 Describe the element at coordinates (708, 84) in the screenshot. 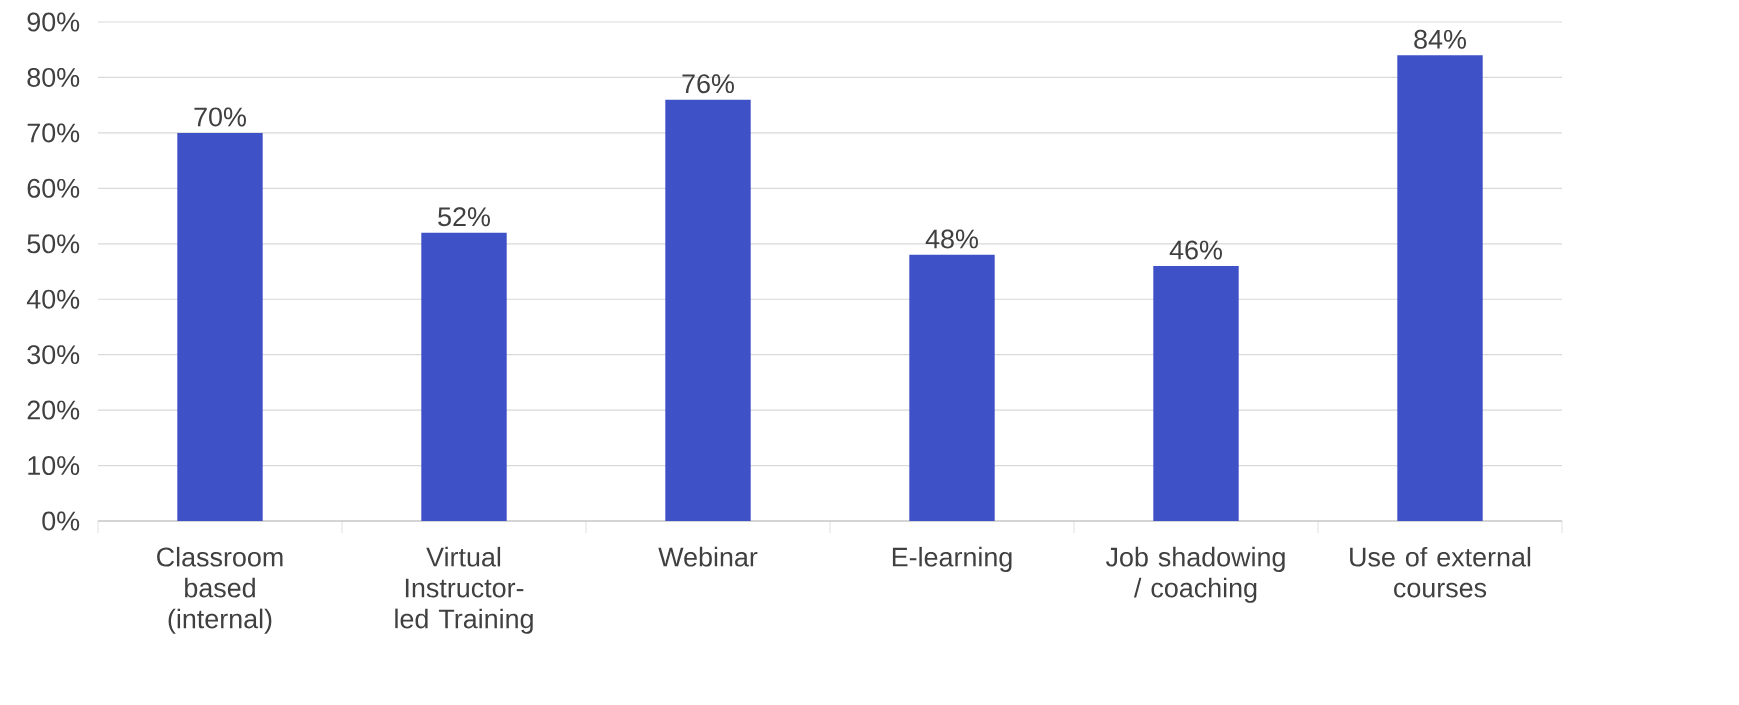

I see `data-label: 76%` at that location.